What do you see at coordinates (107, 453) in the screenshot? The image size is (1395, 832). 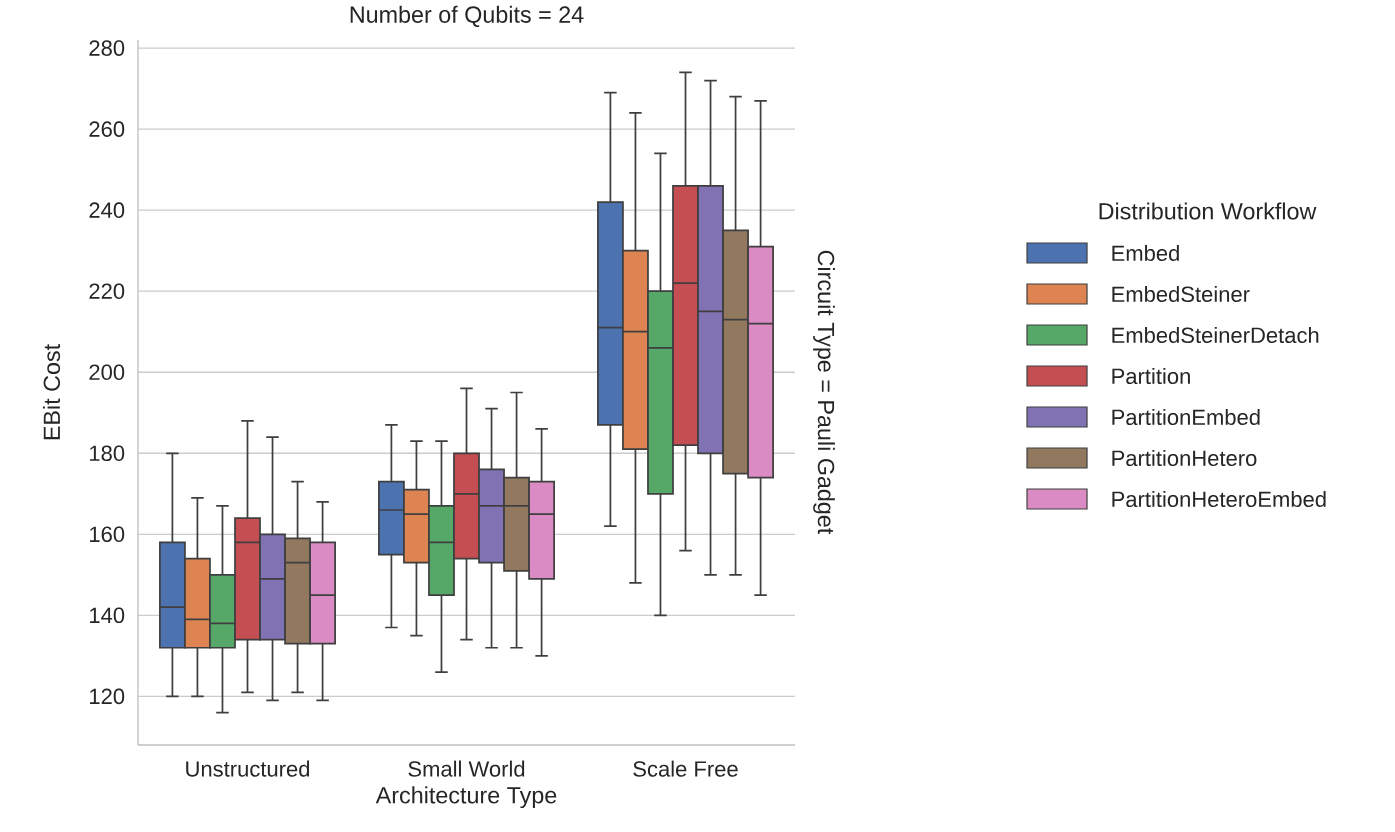 I see `y-tick-label: 180` at bounding box center [107, 453].